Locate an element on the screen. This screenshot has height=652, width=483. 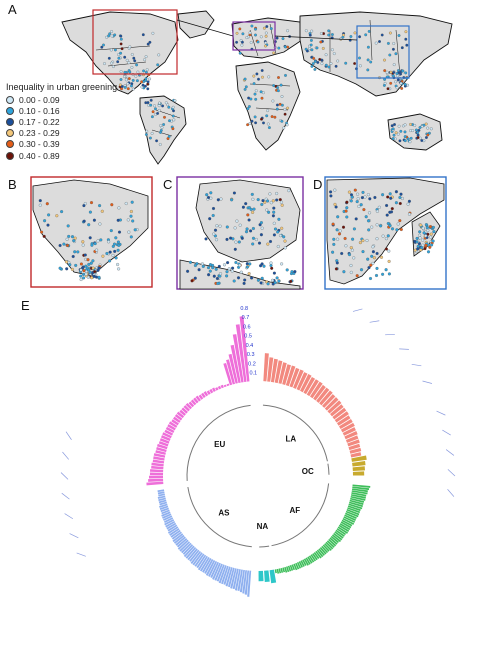
region-arc-na is located at coordinates (264, 546).